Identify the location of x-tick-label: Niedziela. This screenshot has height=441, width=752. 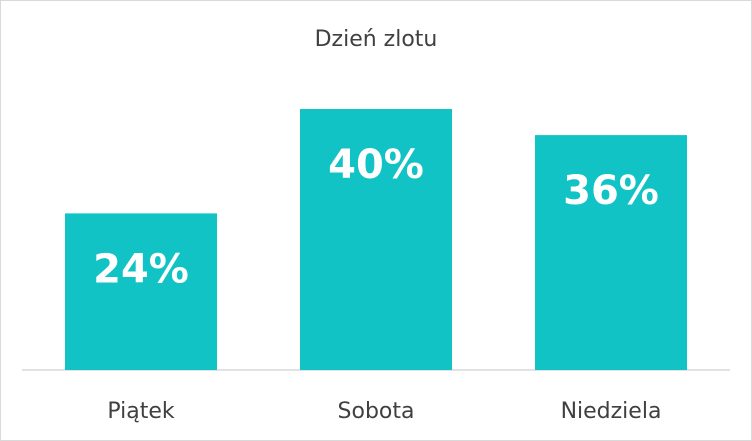
(611, 411).